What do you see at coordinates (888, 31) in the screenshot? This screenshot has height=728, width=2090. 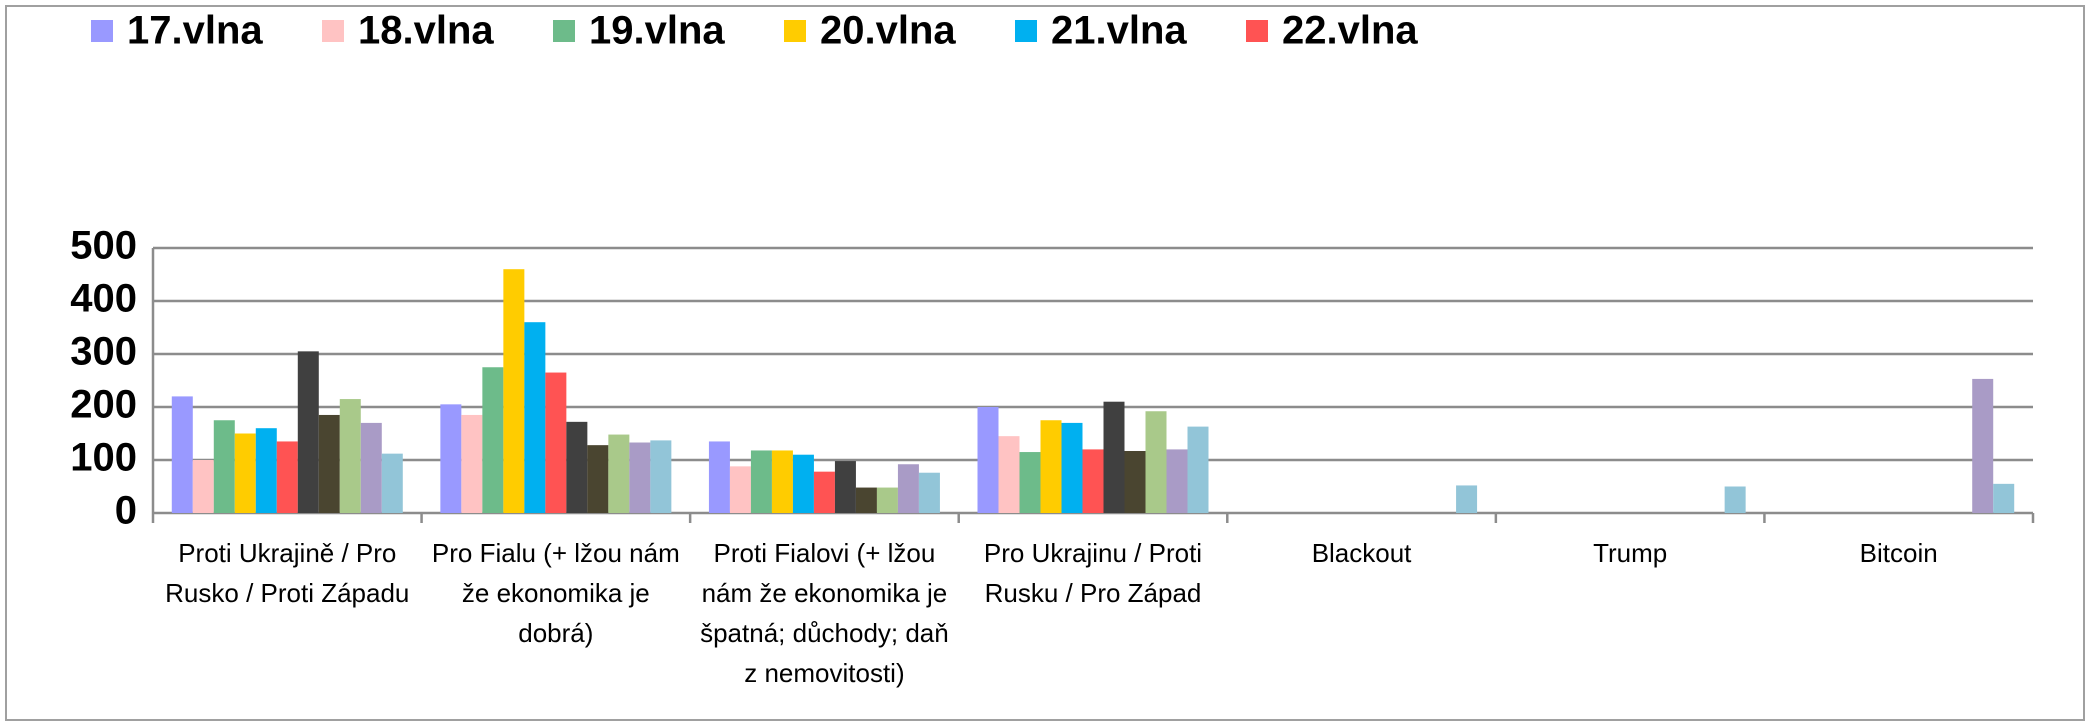 I see `legend-label: 20.vlna` at bounding box center [888, 31].